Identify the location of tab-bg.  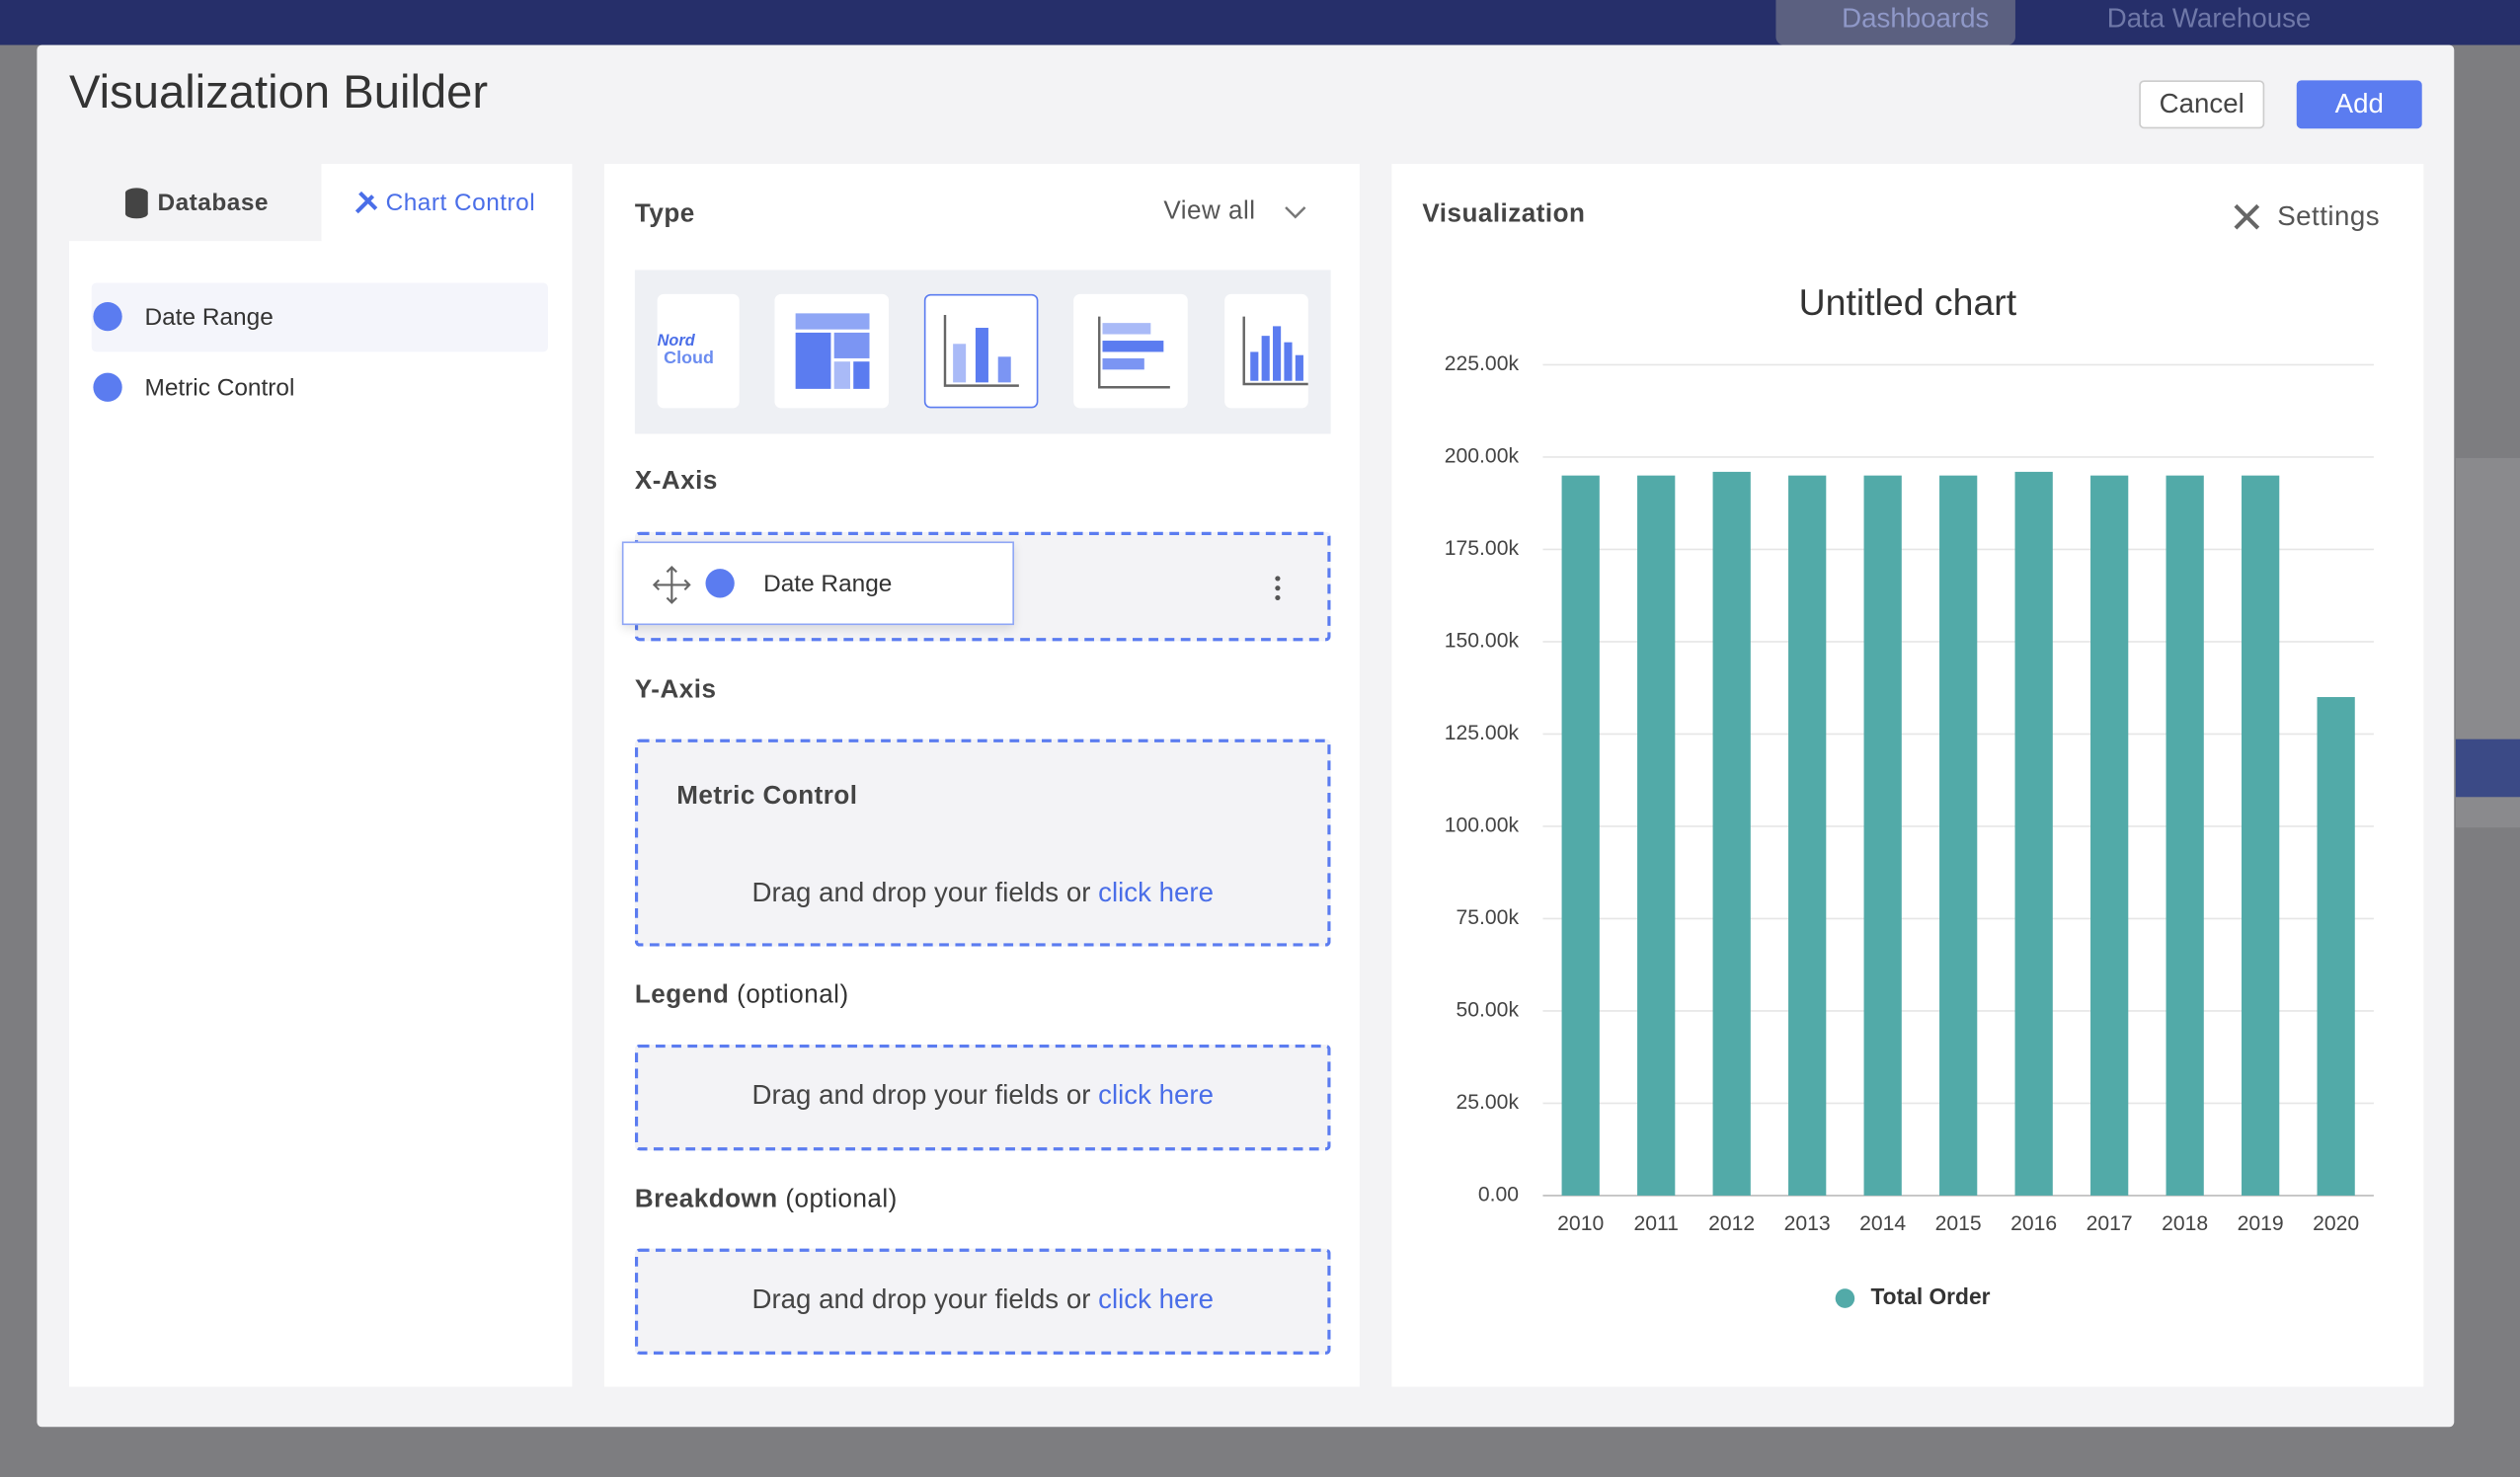
(195, 203).